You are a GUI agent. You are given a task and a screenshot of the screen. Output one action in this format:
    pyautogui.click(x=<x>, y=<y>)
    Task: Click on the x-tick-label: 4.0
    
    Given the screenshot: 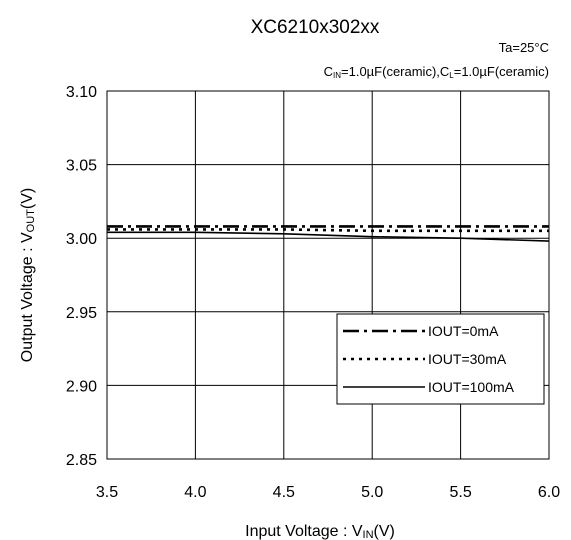 What is the action you would take?
    pyautogui.click(x=195, y=492)
    